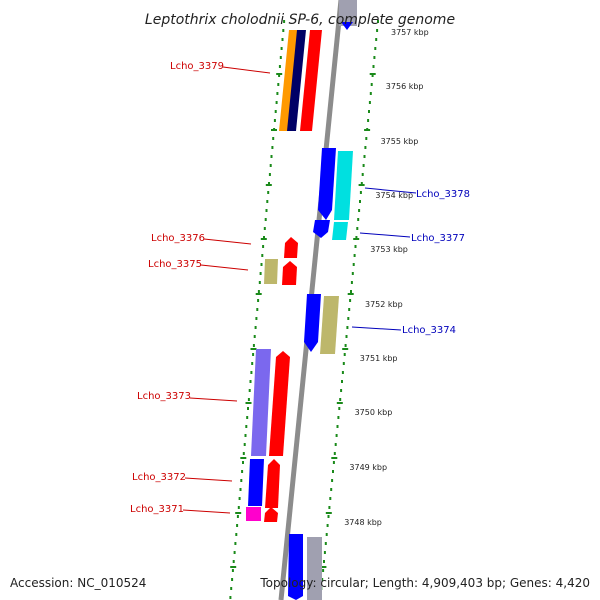 This screenshot has height=600, width=600. I want to click on gene-label-lcho-3372: Lcho_3372, so click(159, 477).